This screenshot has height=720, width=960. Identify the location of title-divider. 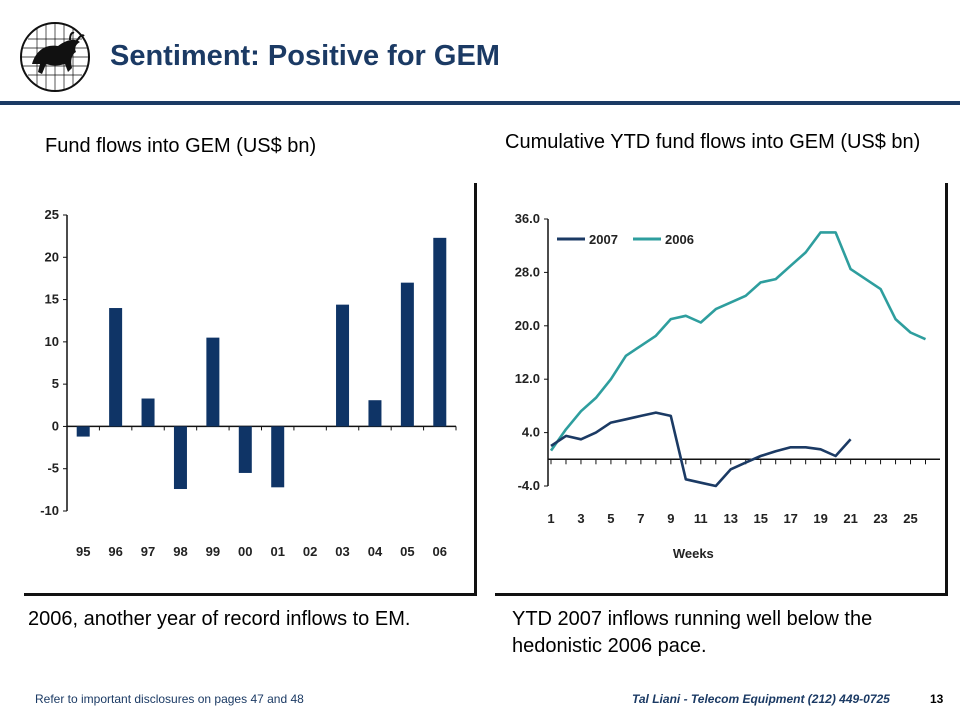
(480, 103).